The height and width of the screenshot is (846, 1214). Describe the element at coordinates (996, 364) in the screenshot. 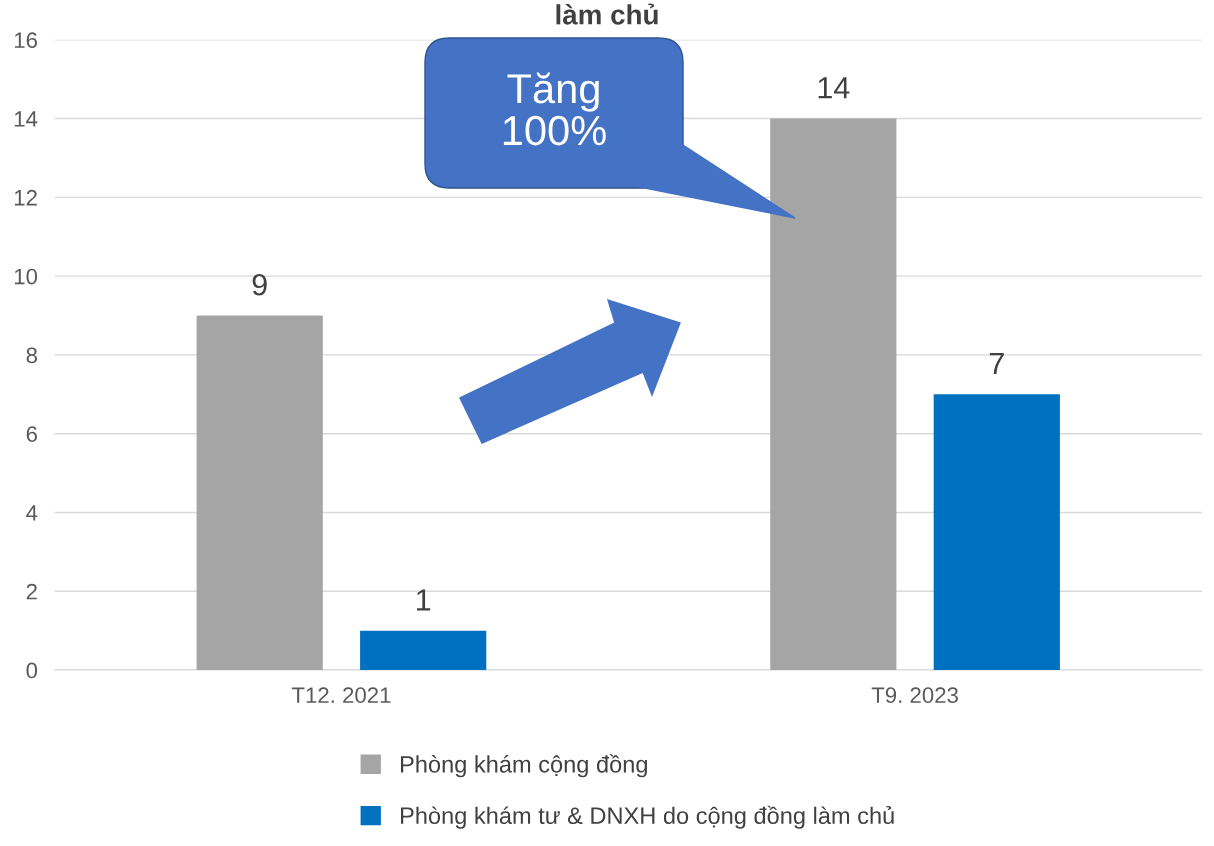

I see `data-label: 7` at that location.